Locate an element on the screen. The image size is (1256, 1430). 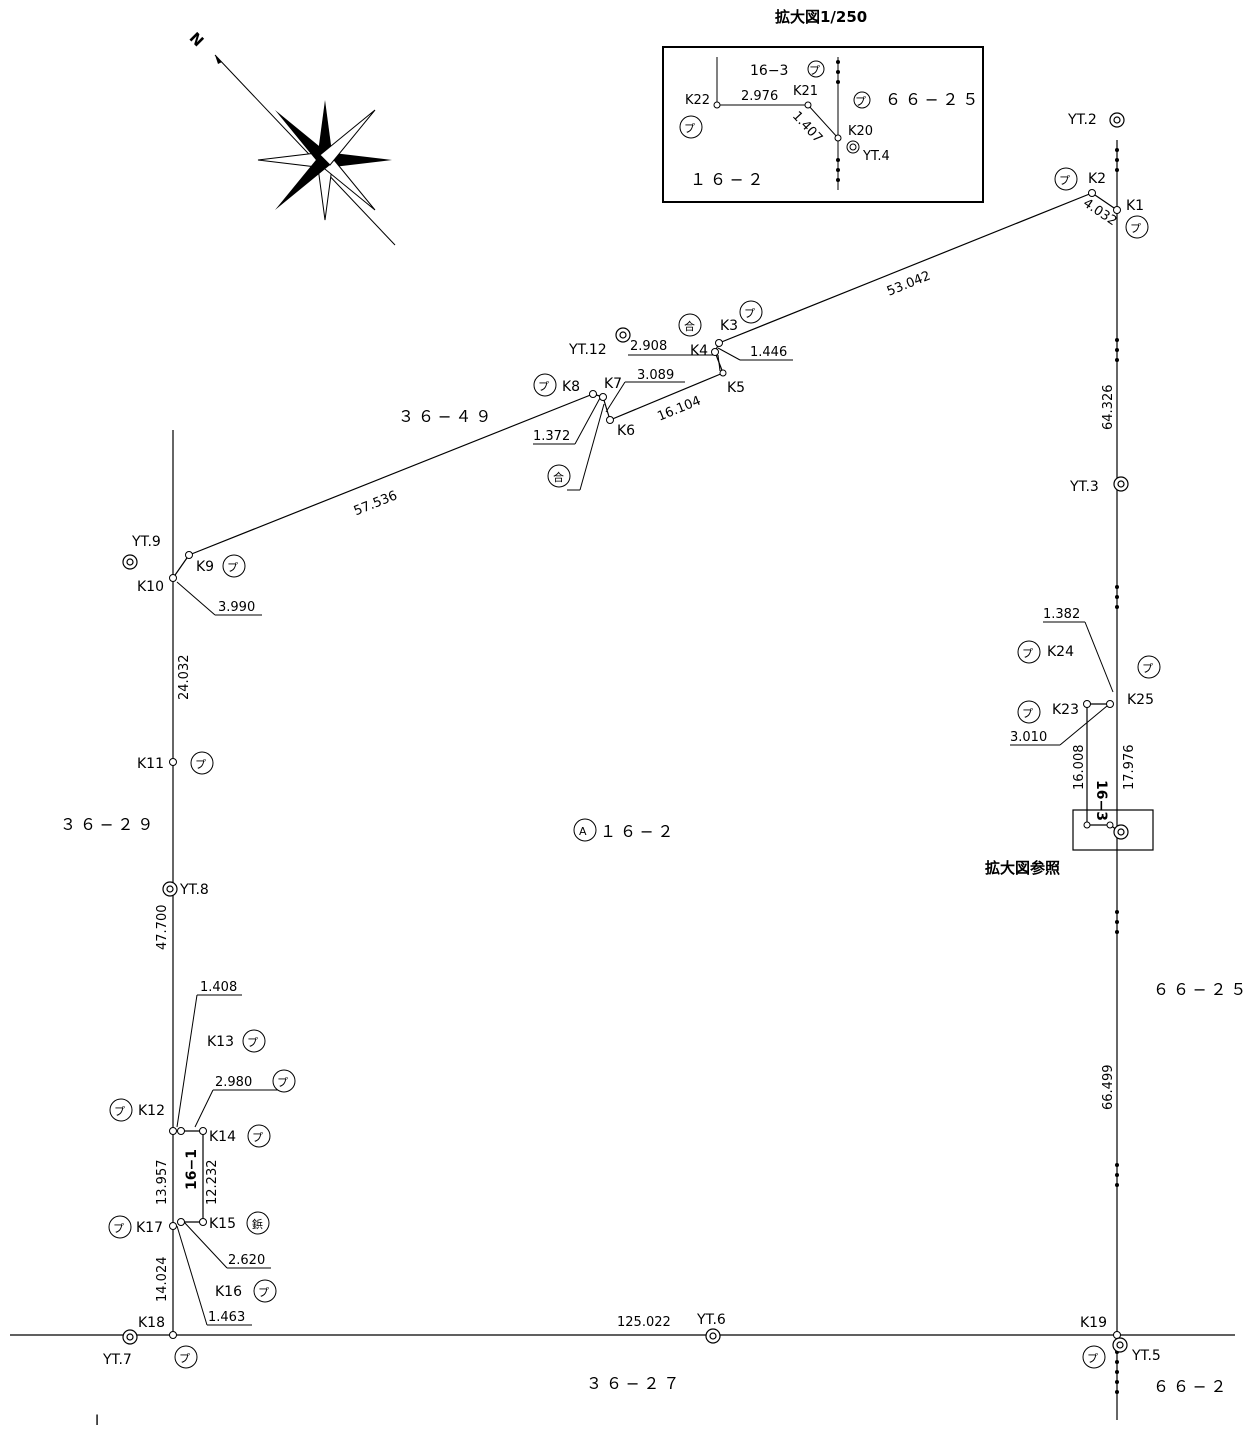
point-k8 is located at coordinates (593, 394).